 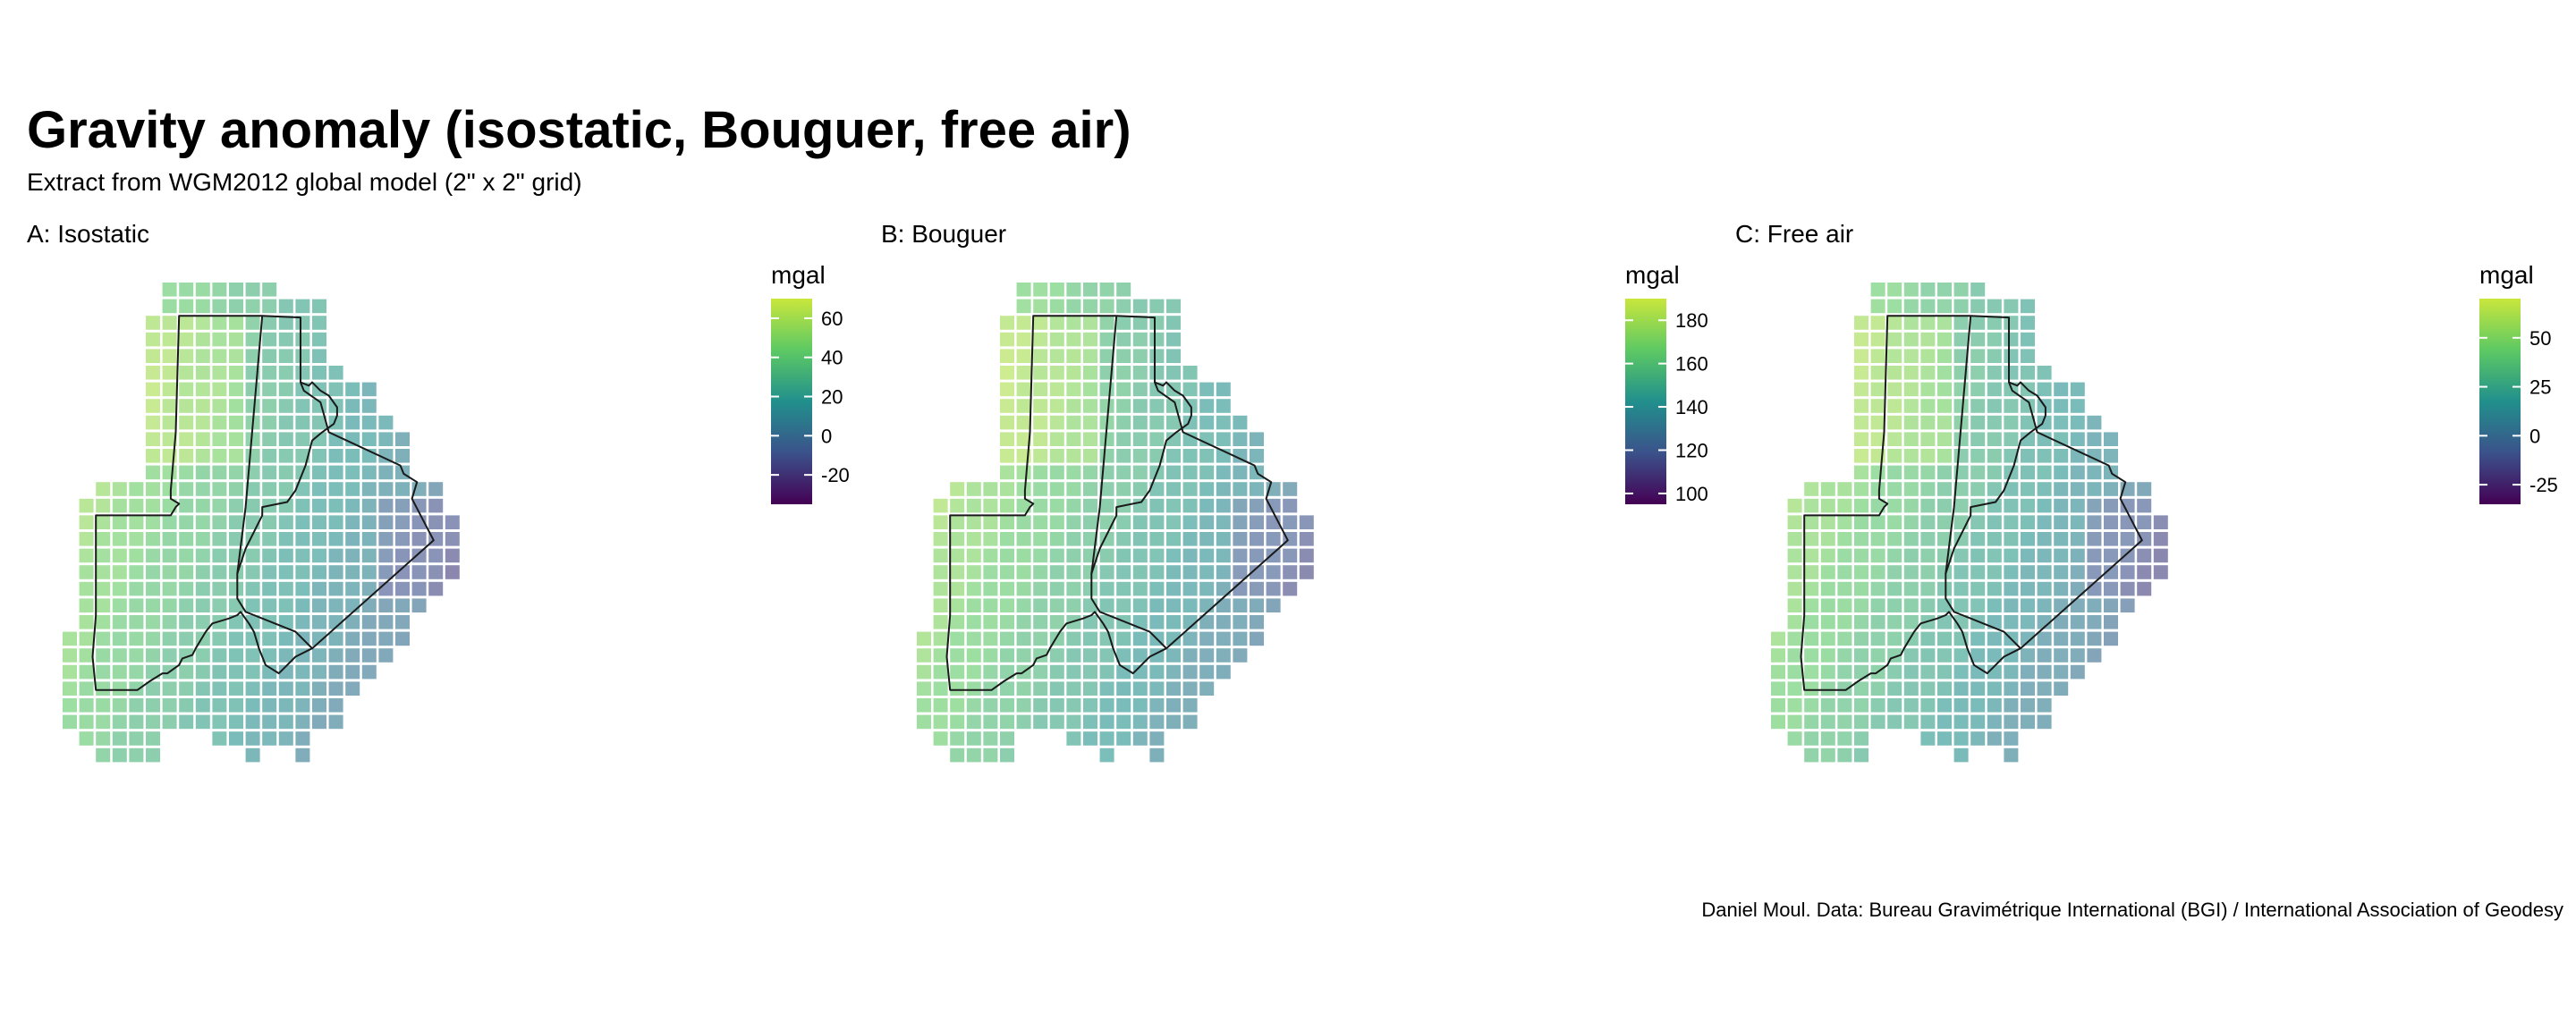 What do you see at coordinates (1645, 401) in the screenshot?
I see `colorbar-gradient` at bounding box center [1645, 401].